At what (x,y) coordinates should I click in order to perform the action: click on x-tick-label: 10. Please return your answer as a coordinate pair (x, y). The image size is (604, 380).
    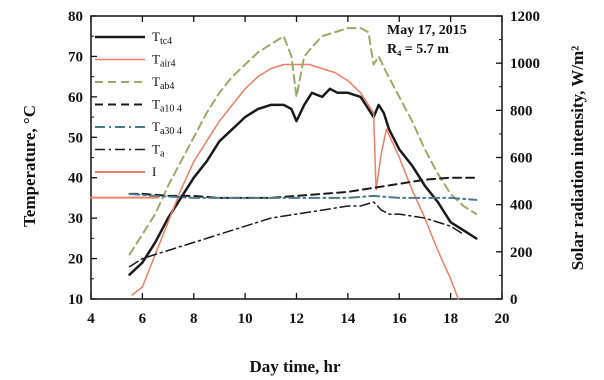
    Looking at the image, I should click on (245, 319).